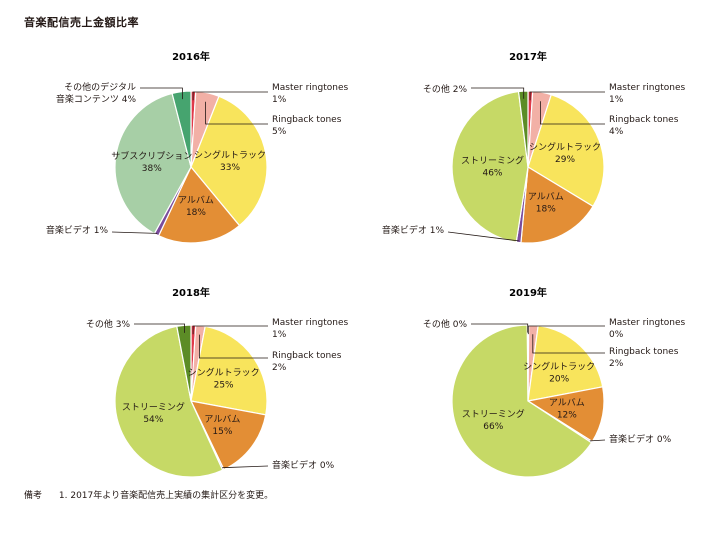 The image size is (727, 536). Describe the element at coordinates (153, 413) in the screenshot. I see `data-label-streaming: ストリーミング 54%` at that location.